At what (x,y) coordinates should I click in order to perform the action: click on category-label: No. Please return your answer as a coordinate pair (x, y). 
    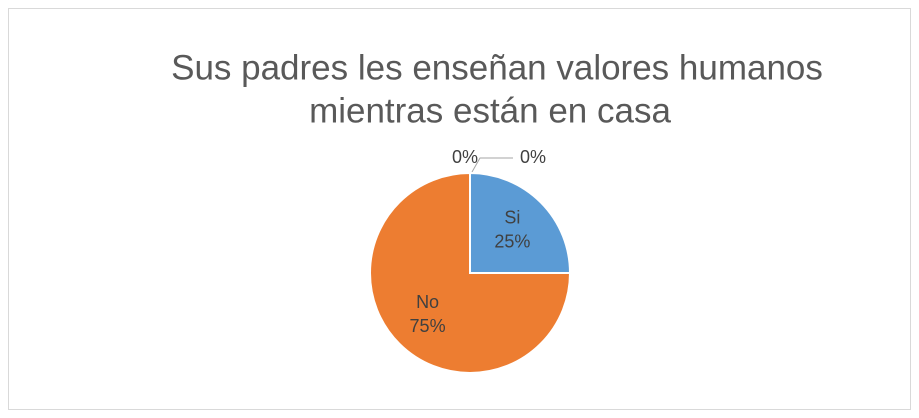
    Looking at the image, I should click on (427, 302).